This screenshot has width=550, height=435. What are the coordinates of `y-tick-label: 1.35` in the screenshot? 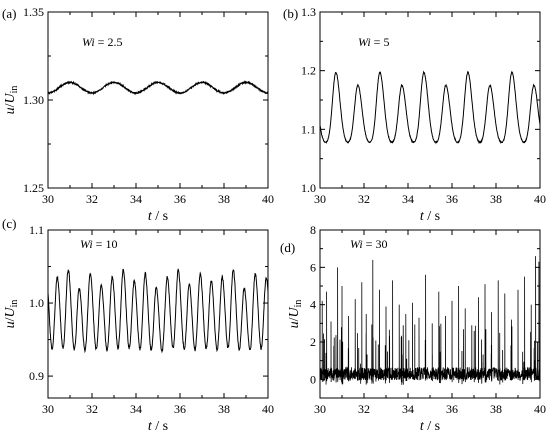 It's located at (33, 12).